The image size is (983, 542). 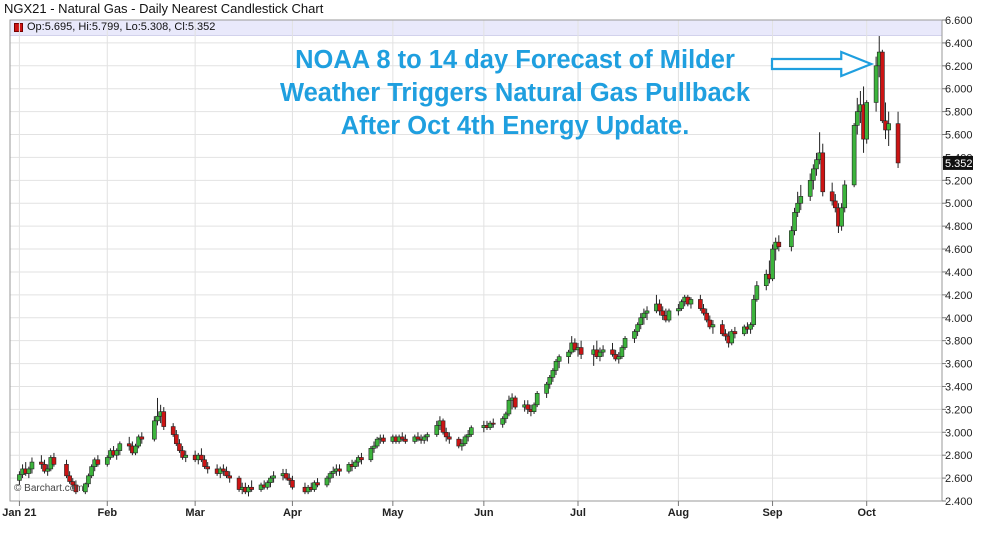 What do you see at coordinates (959, 136) in the screenshot?
I see `y-tick-label: 5.600` at bounding box center [959, 136].